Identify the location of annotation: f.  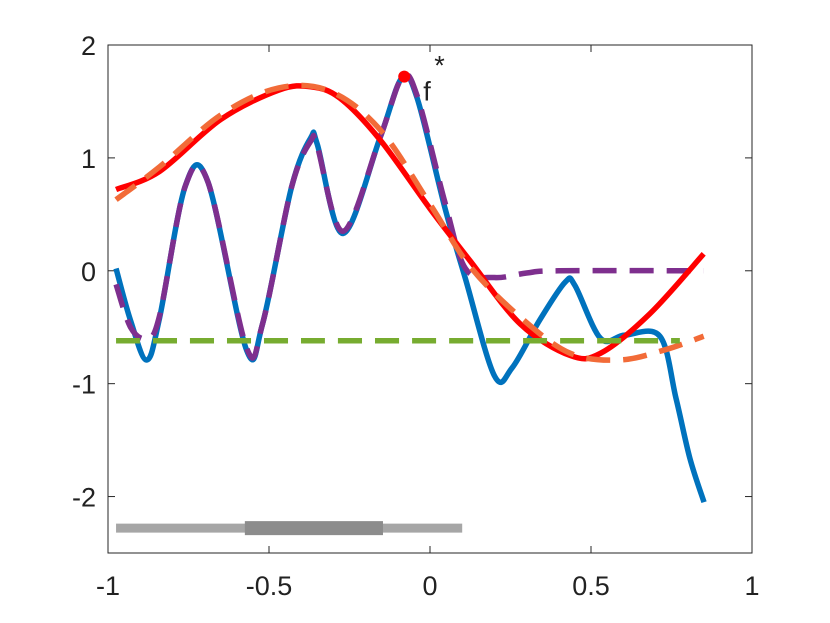
(427, 92).